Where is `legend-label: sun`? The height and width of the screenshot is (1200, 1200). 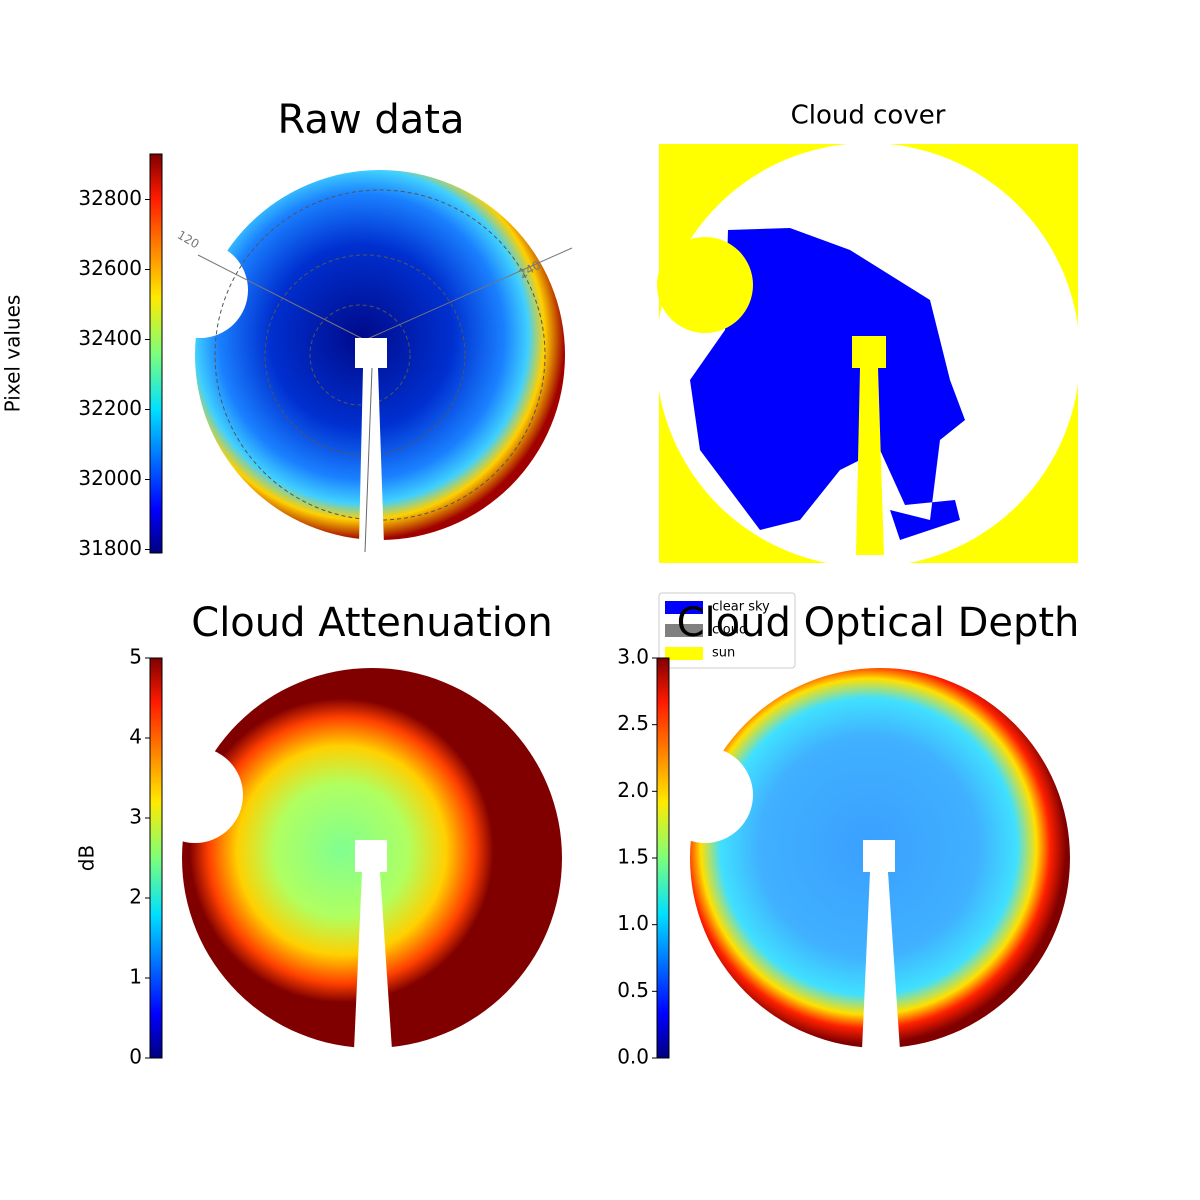 legend-label: sun is located at coordinates (723, 653).